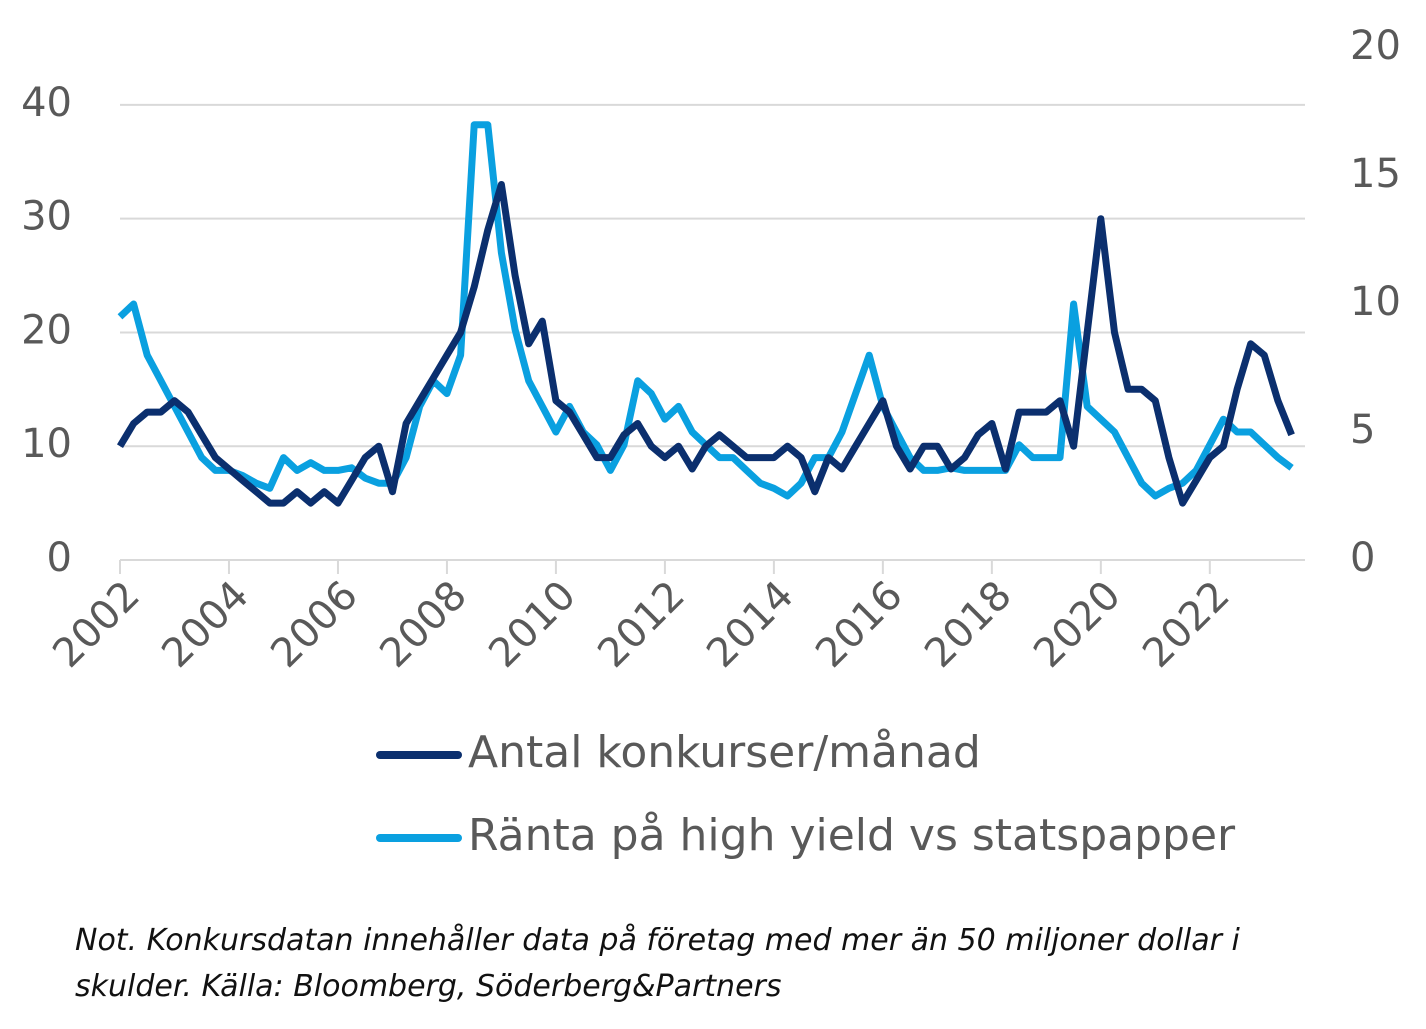  What do you see at coordinates (532, 624) in the screenshot?
I see `x-tick-label: 2010` at bounding box center [532, 624].